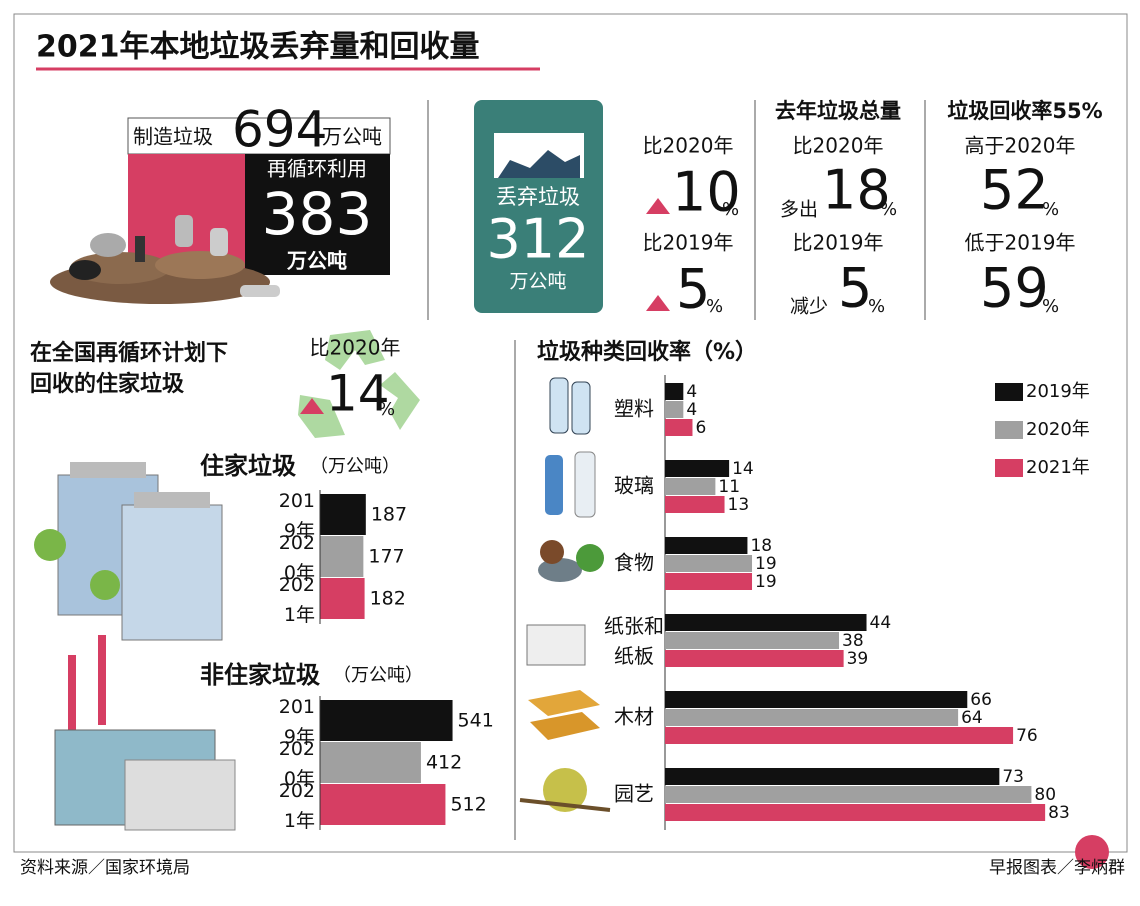  Describe the element at coordinates (355, 348) in the screenshot. I see `change-label: 比2020年` at that location.